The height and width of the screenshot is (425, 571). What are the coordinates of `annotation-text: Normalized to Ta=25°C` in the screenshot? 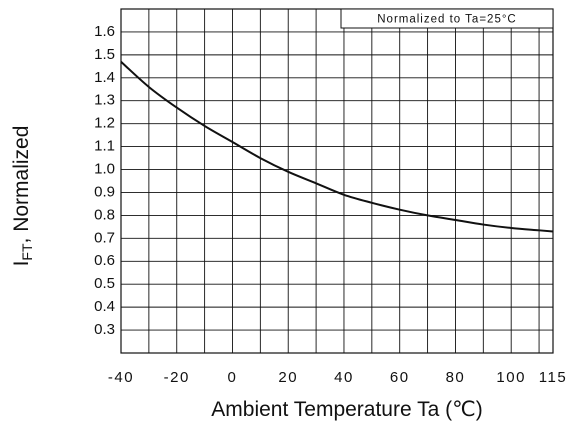 It's located at (447, 20).